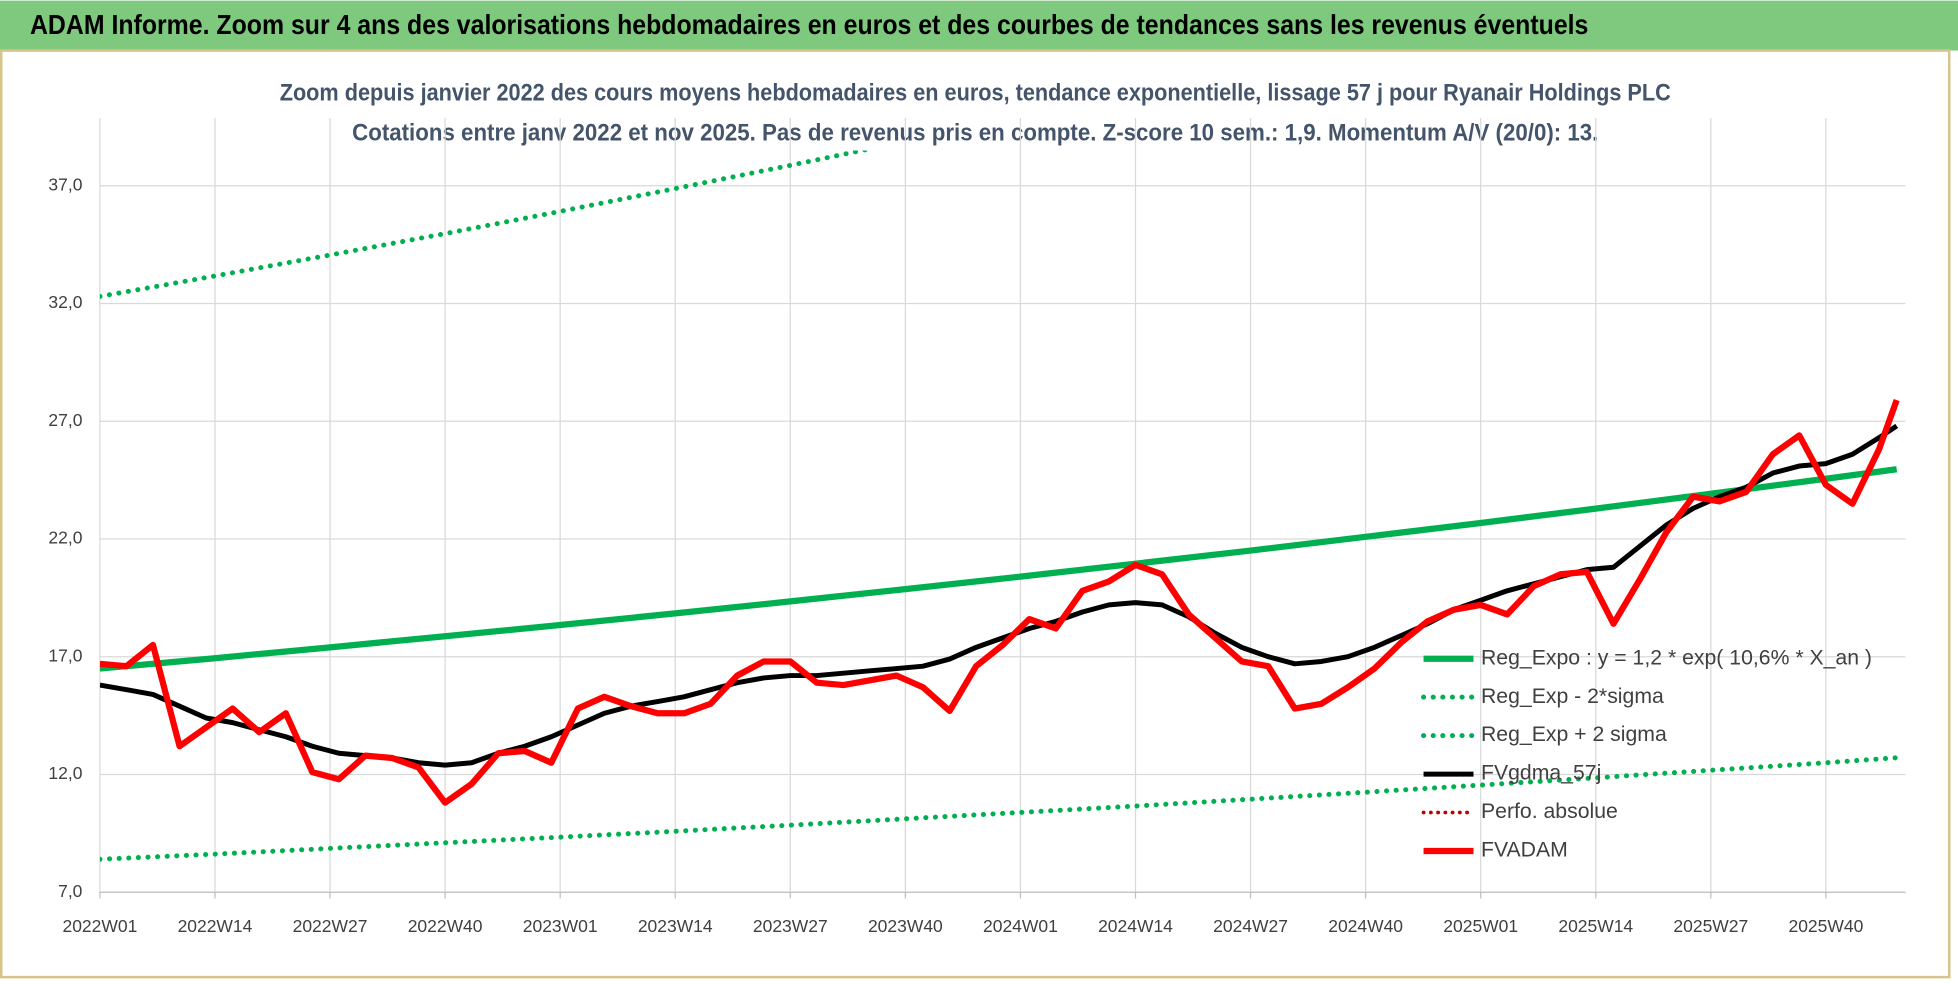  Describe the element at coordinates (100, 926) in the screenshot. I see `x-tick-label: 2022W01` at that location.